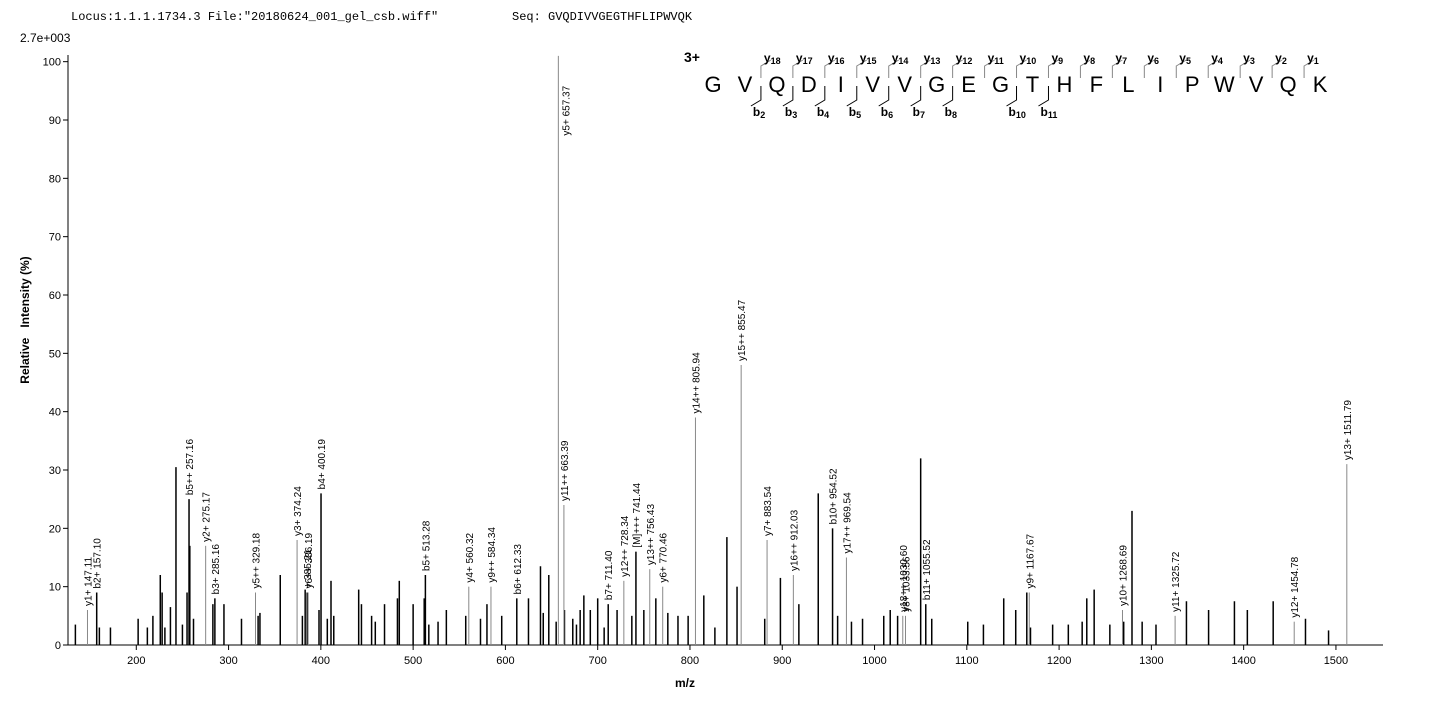  I want to click on peak-label: b3+ 285.16, so click(216, 569).